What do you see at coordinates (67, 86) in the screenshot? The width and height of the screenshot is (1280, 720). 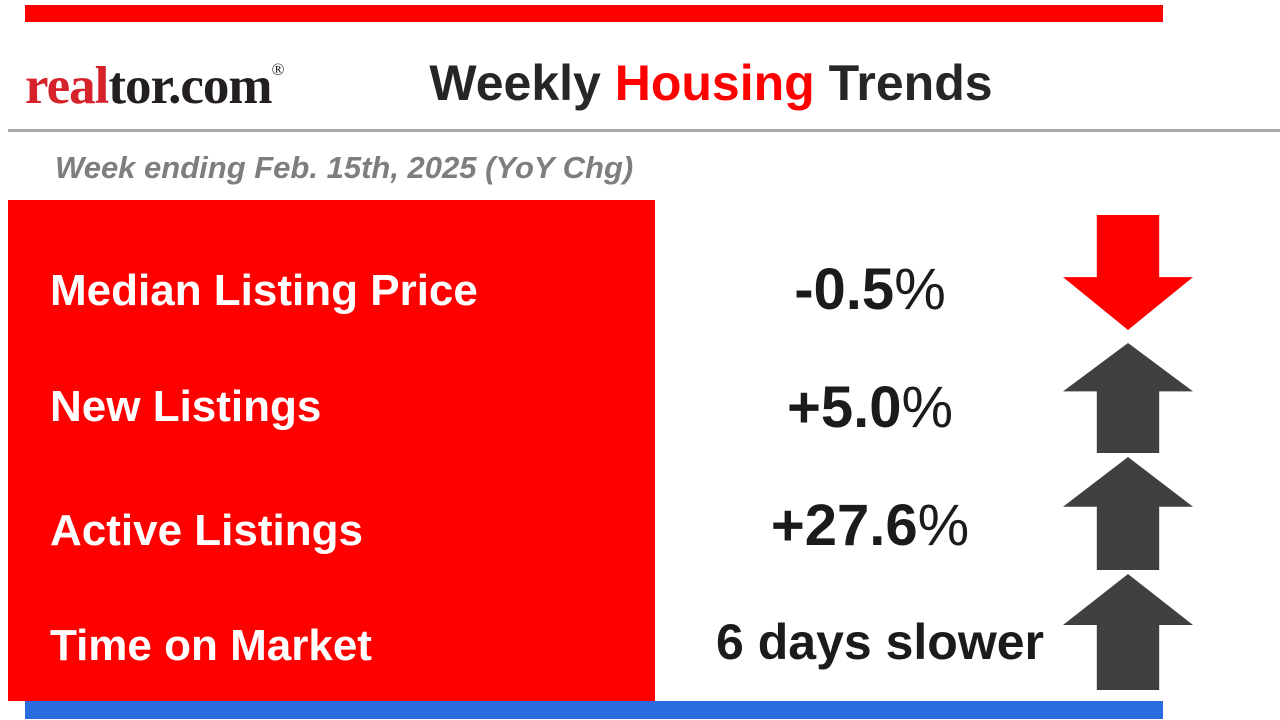 I see `logo-text-real: real` at bounding box center [67, 86].